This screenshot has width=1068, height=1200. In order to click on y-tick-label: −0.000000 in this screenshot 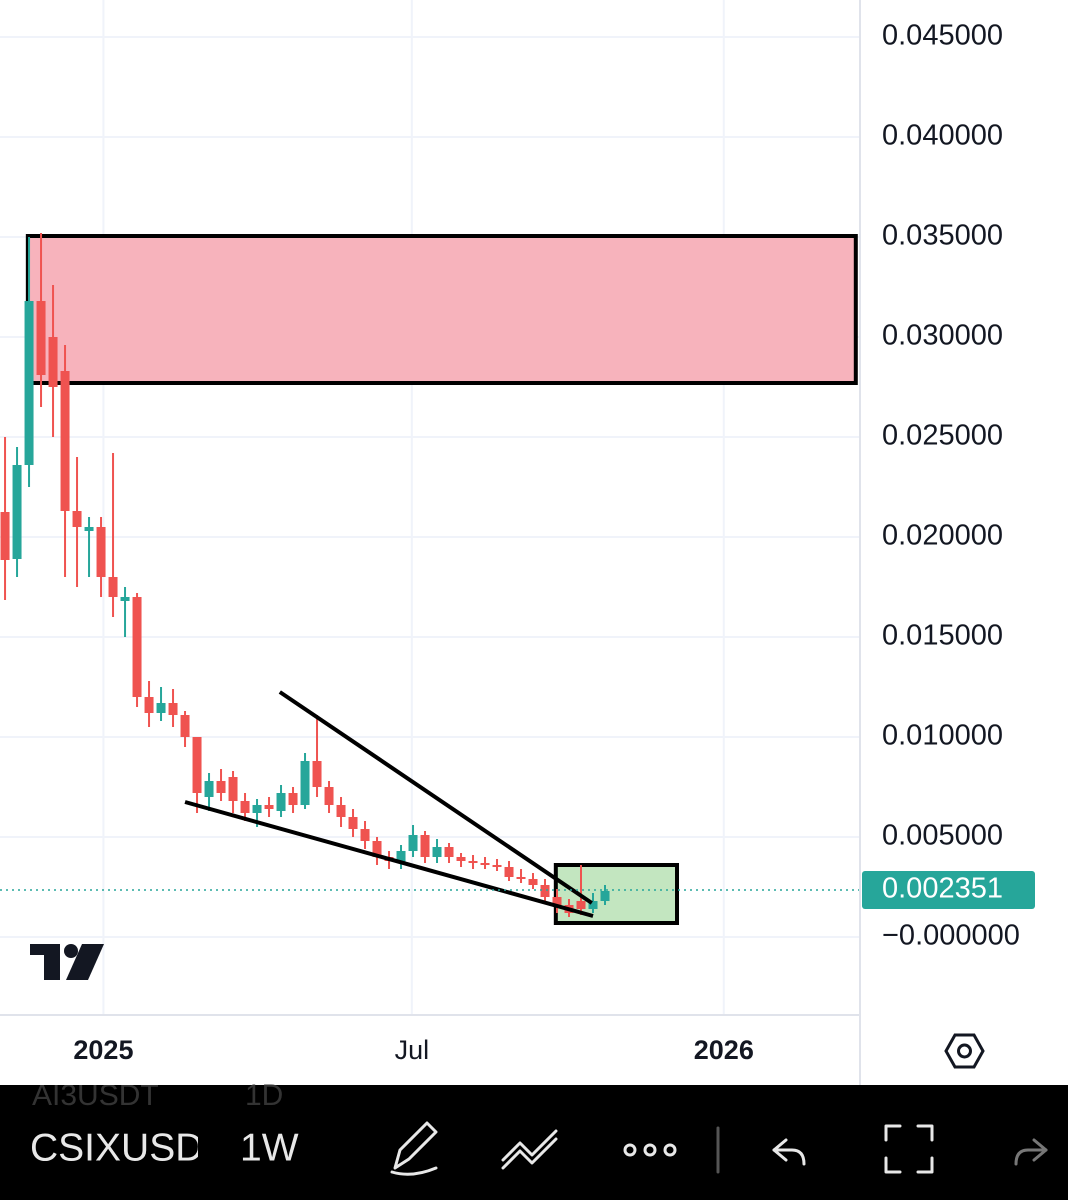, I will do `click(951, 936)`.